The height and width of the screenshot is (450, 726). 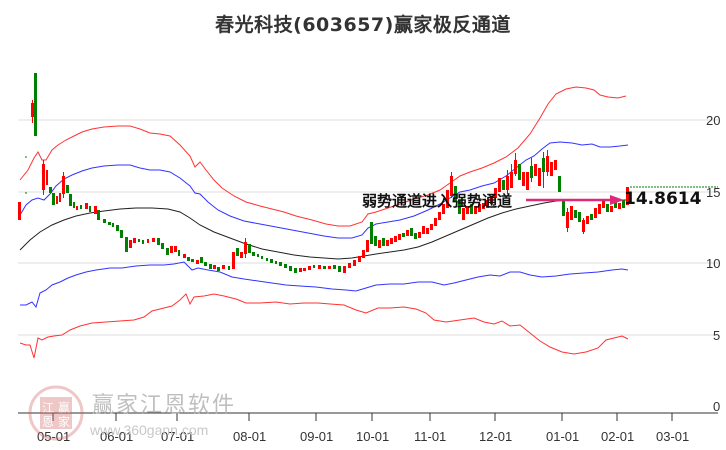 I want to click on lower-inner-band, so click(x=324, y=285).